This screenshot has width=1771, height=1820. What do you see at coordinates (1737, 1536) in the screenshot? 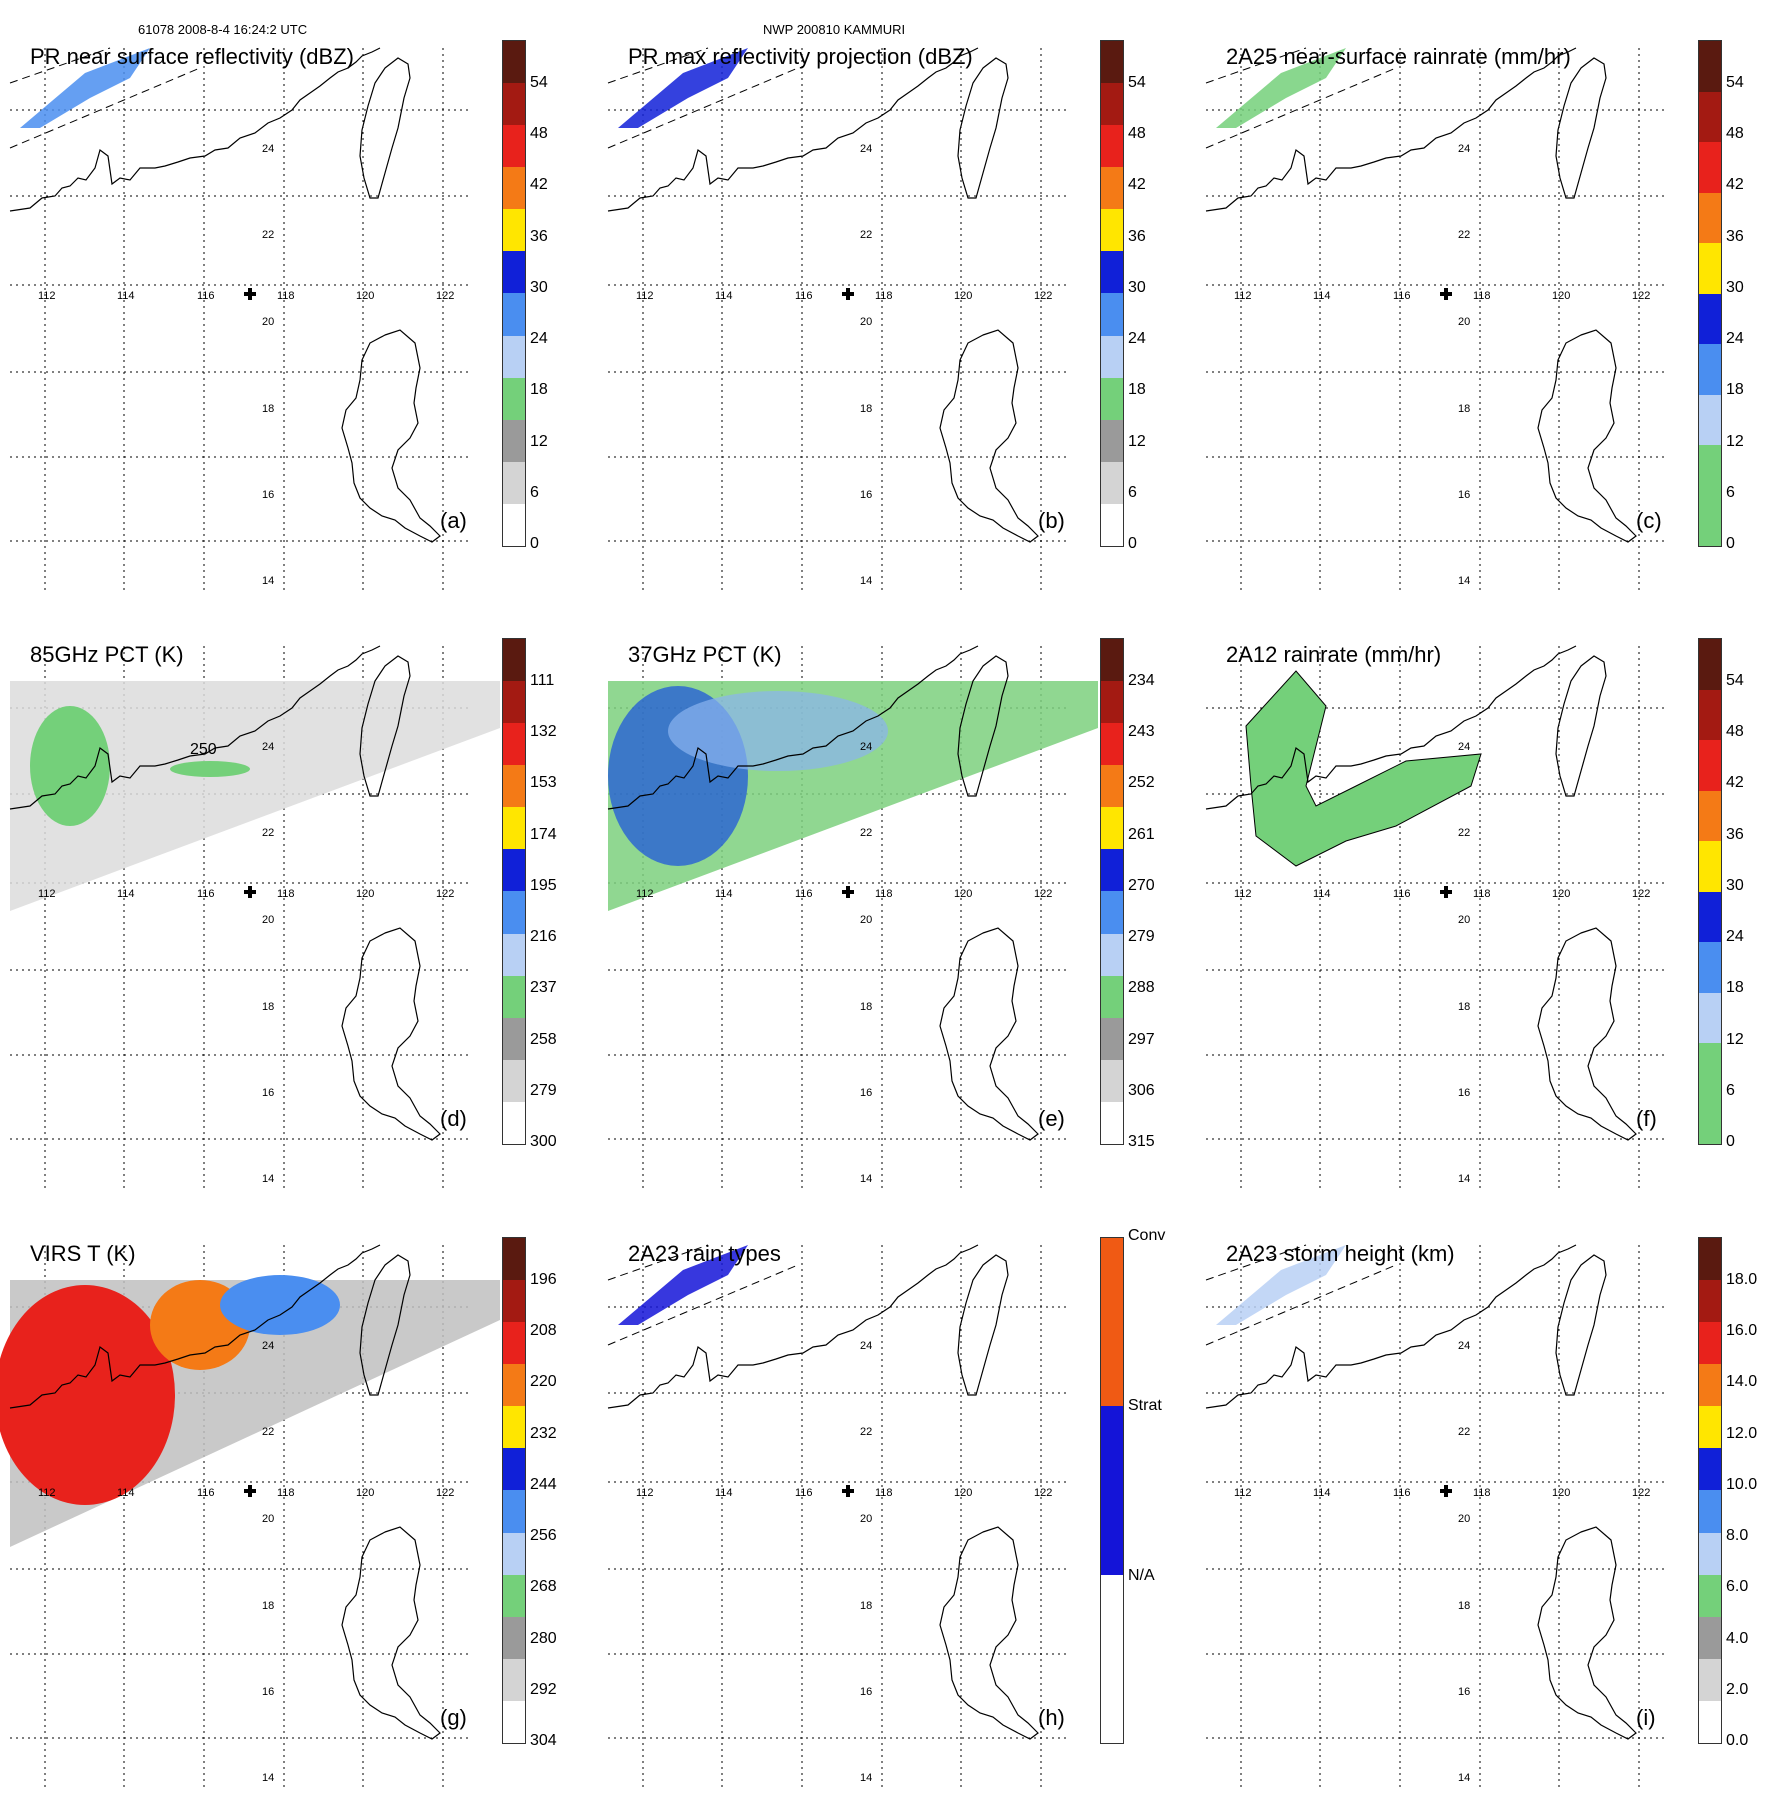
I see `colorbar-tick: 8.0` at bounding box center [1737, 1536].